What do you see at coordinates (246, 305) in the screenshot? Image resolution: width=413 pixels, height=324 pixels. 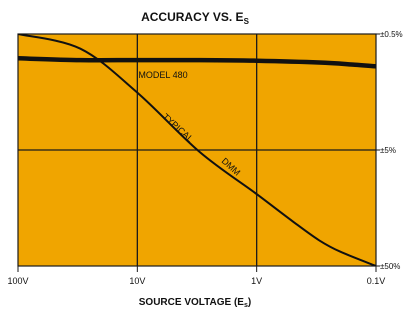 I see `x-axis-label-subscript: s` at bounding box center [246, 305].